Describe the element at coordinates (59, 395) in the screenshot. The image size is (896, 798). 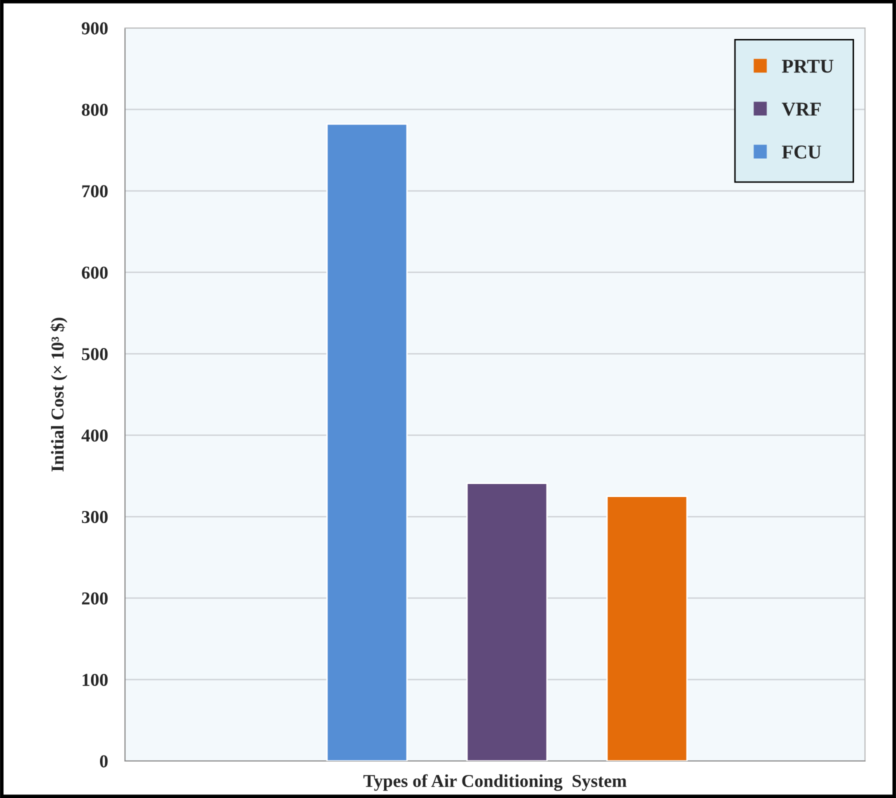
I see `y-axis-title: Initial Cost (× 10³ $)` at that location.